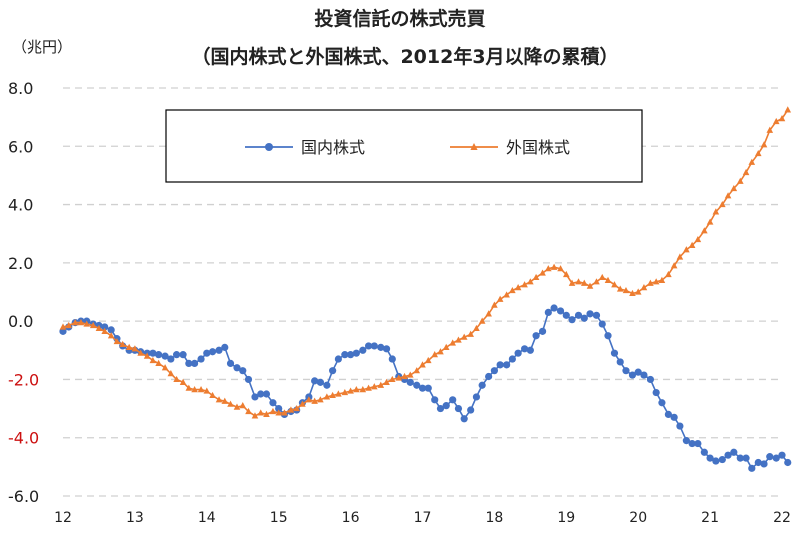  Describe the element at coordinates (638, 518) in the screenshot. I see `x-tick-label: 20` at that location.